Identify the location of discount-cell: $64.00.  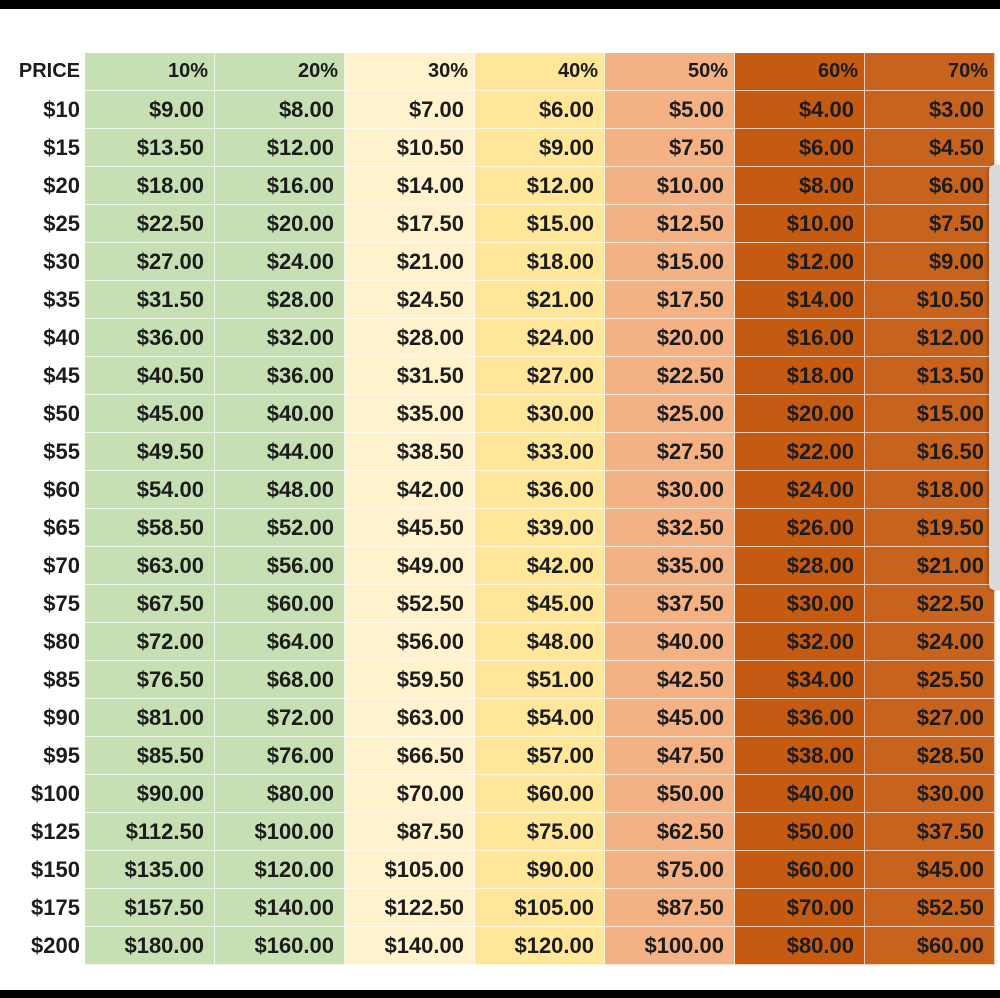
(280, 642).